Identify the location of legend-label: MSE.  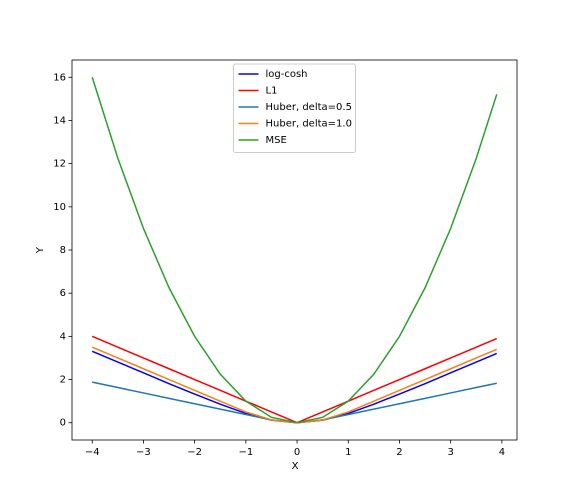
(276, 140).